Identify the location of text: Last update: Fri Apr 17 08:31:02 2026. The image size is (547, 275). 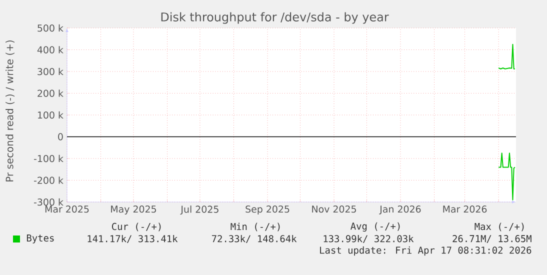
(426, 251).